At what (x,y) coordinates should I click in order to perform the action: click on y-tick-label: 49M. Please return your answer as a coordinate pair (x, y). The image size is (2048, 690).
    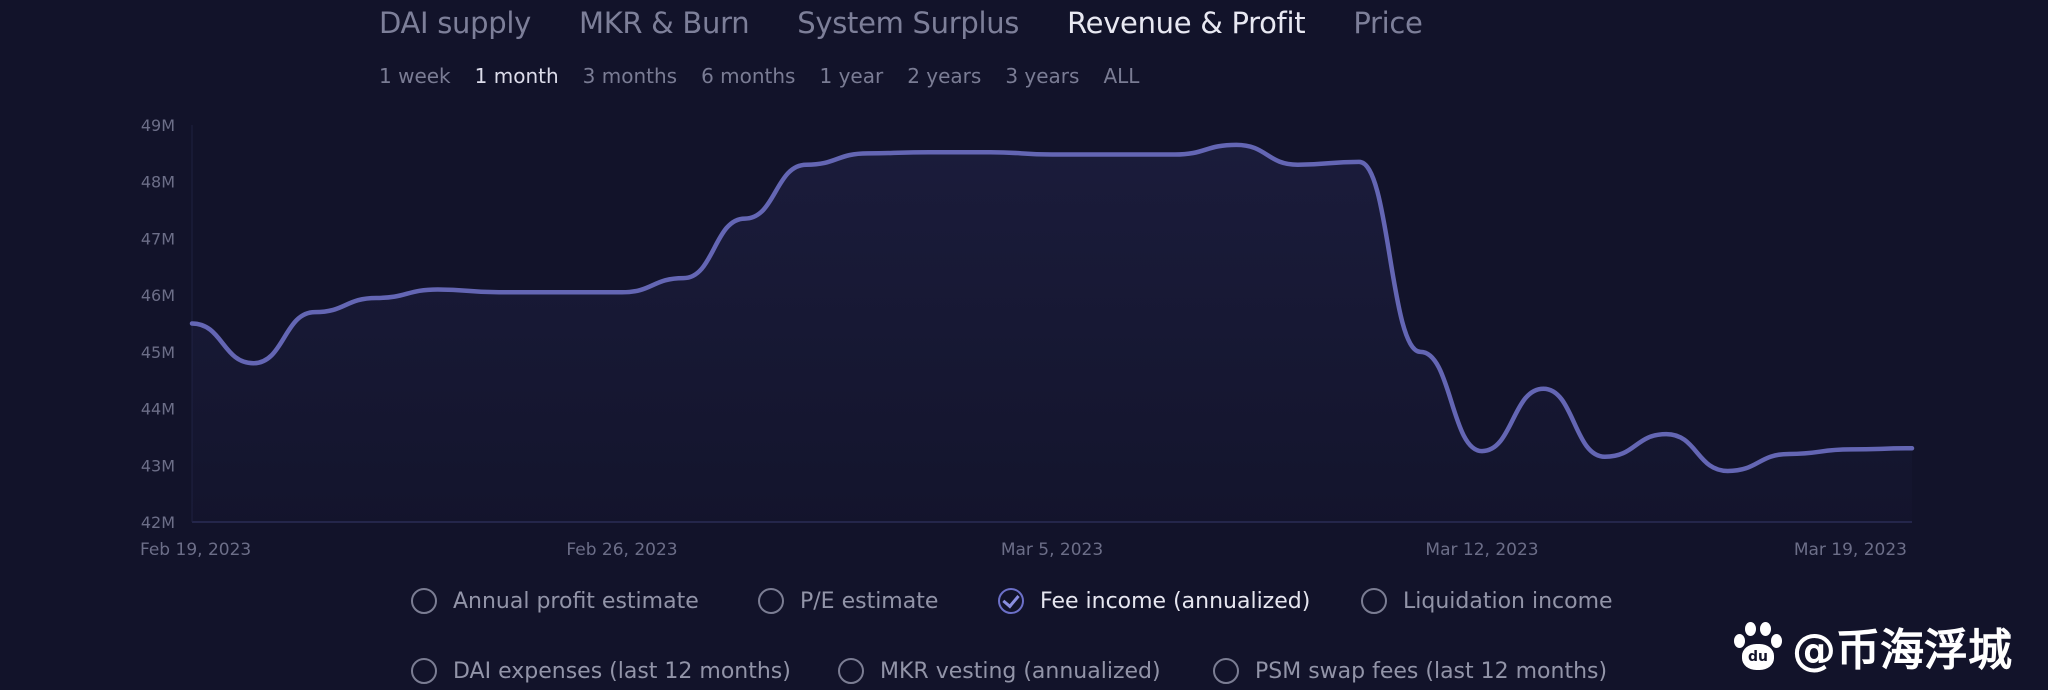
    Looking at the image, I should click on (158, 125).